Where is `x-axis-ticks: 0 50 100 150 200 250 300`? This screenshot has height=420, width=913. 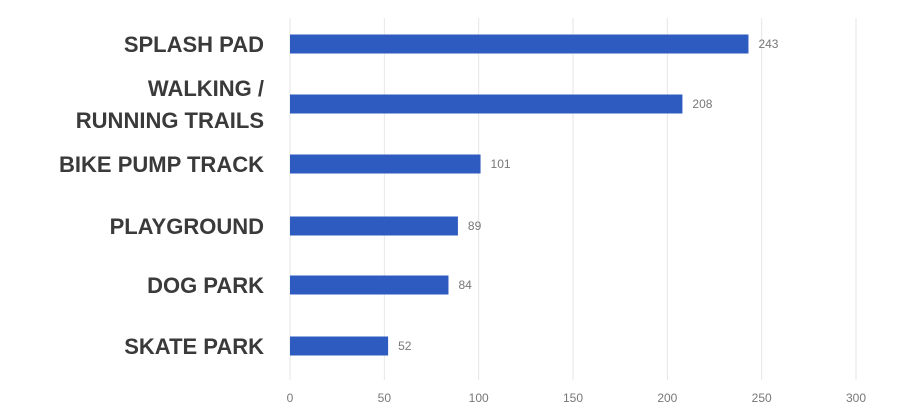 x-axis-ticks: 0 50 100 150 200 250 300 is located at coordinates (577, 398).